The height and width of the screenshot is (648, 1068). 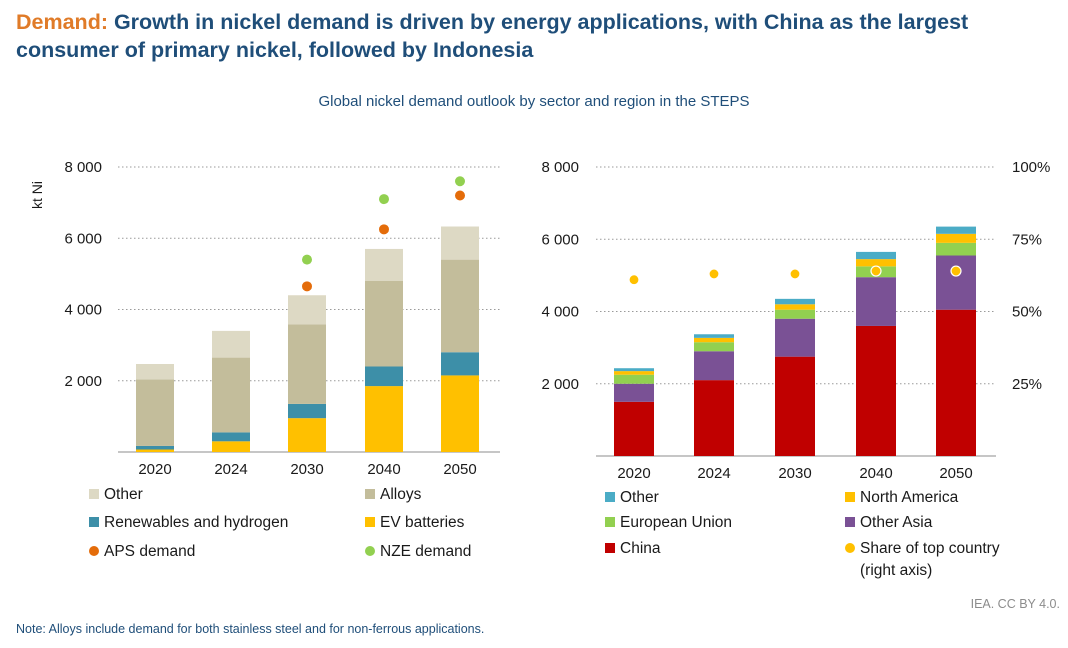 What do you see at coordinates (955, 473) in the screenshot?
I see `chart2-x-tick-label: 2050` at bounding box center [955, 473].